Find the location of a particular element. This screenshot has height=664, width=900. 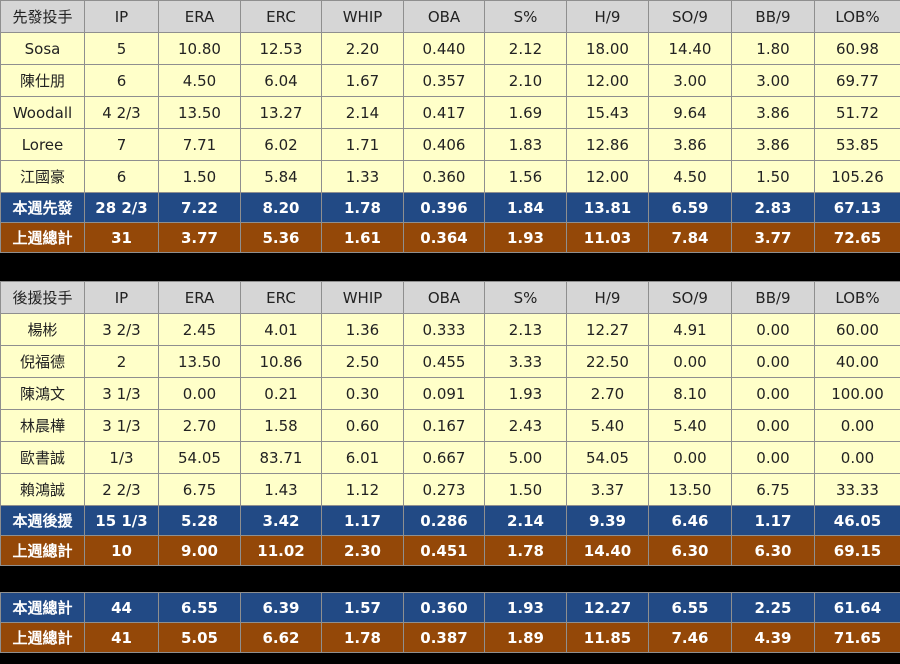

stat-cell: 1.69 is located at coordinates (525, 112).